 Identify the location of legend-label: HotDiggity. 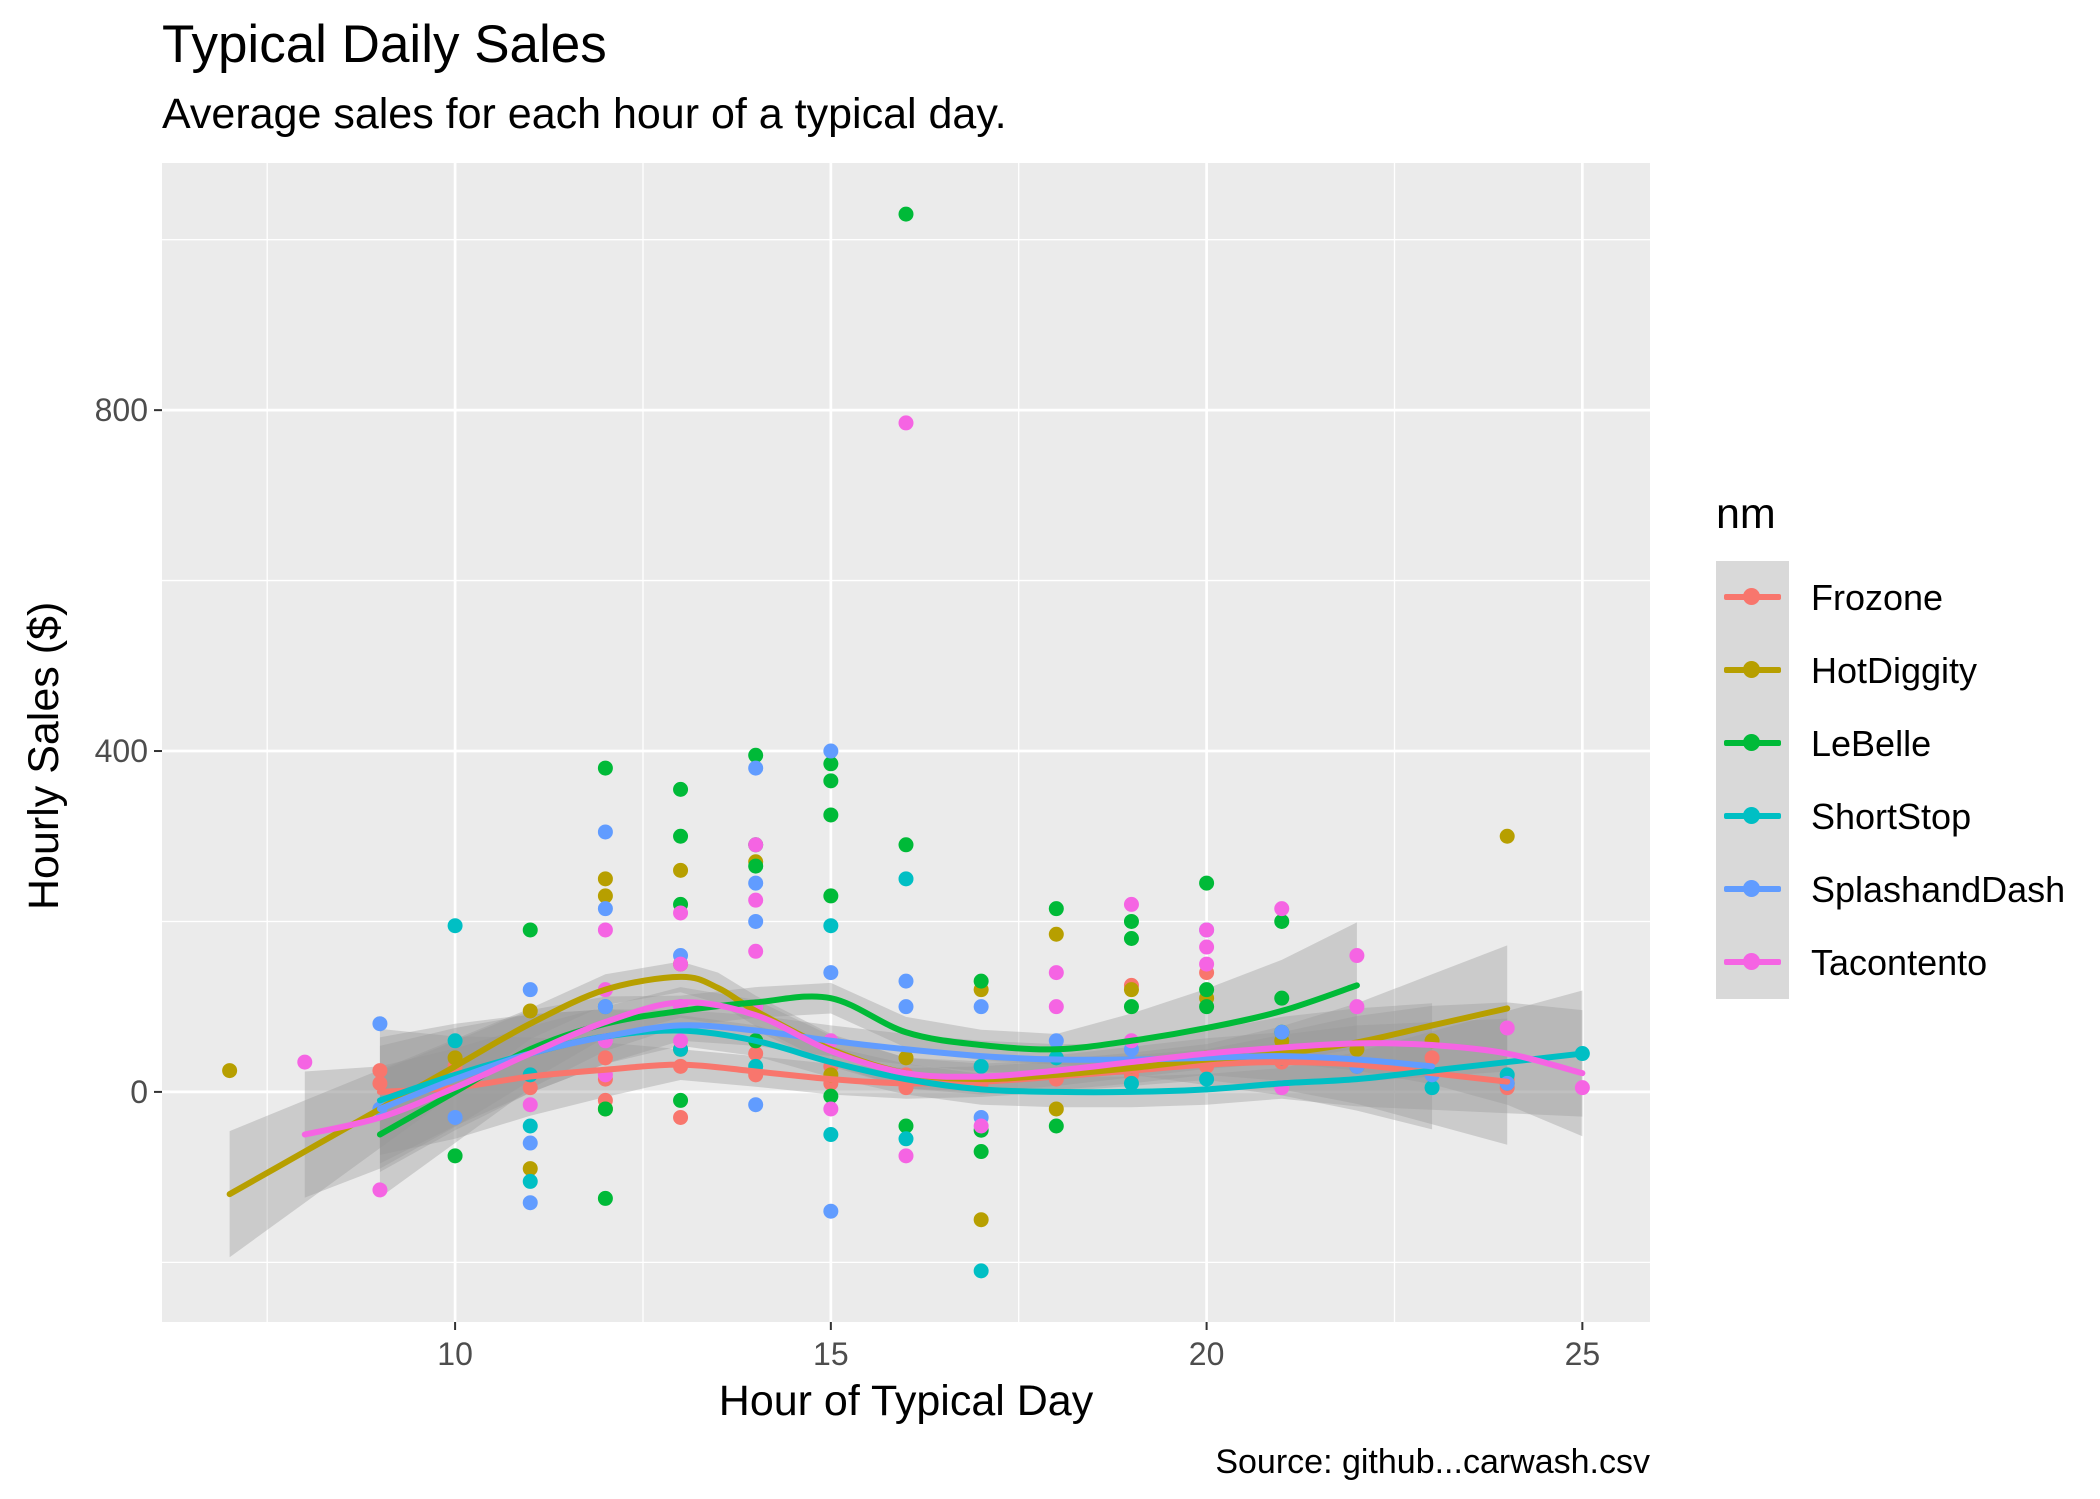
(1894, 670).